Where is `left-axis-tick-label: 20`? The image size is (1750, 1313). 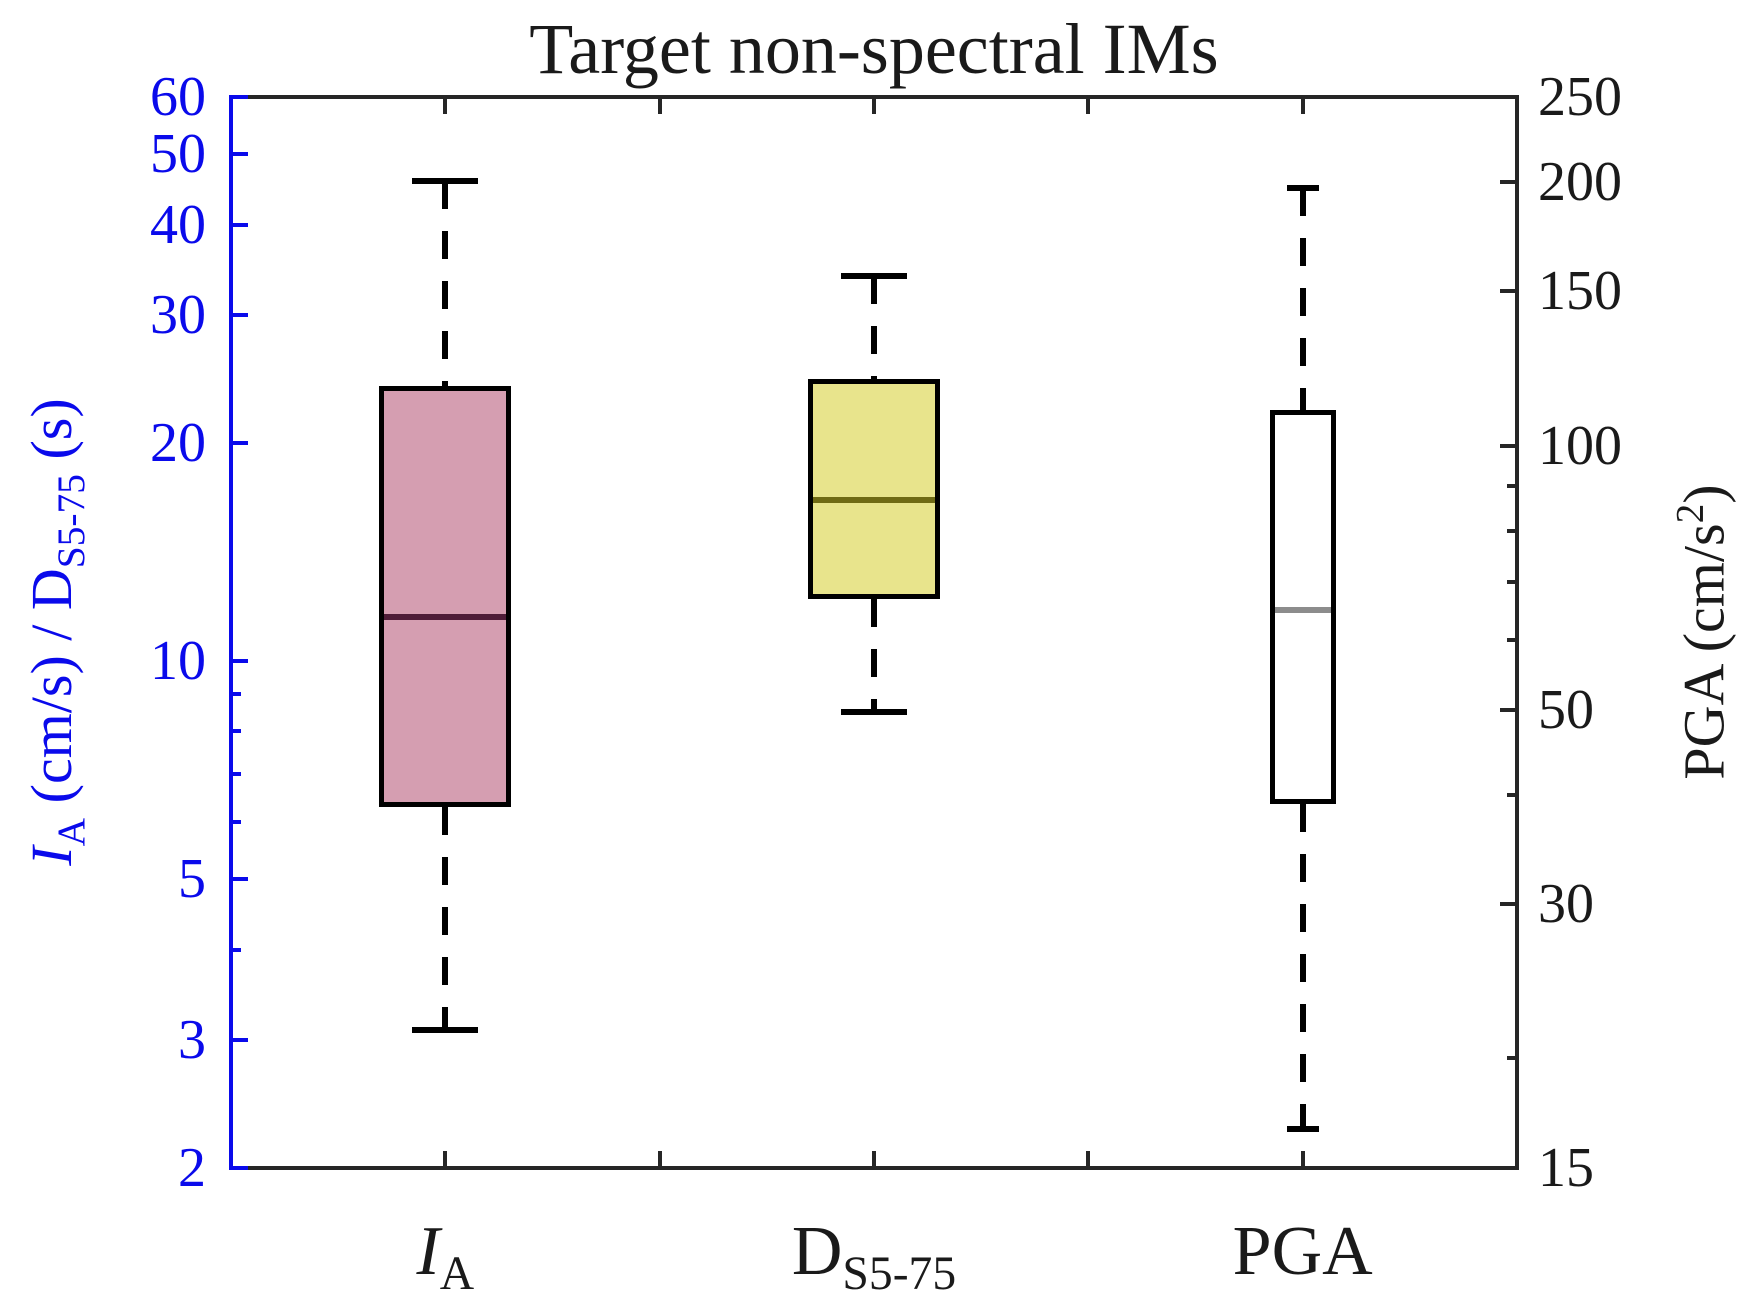
left-axis-tick-label: 20 is located at coordinates (178, 442).